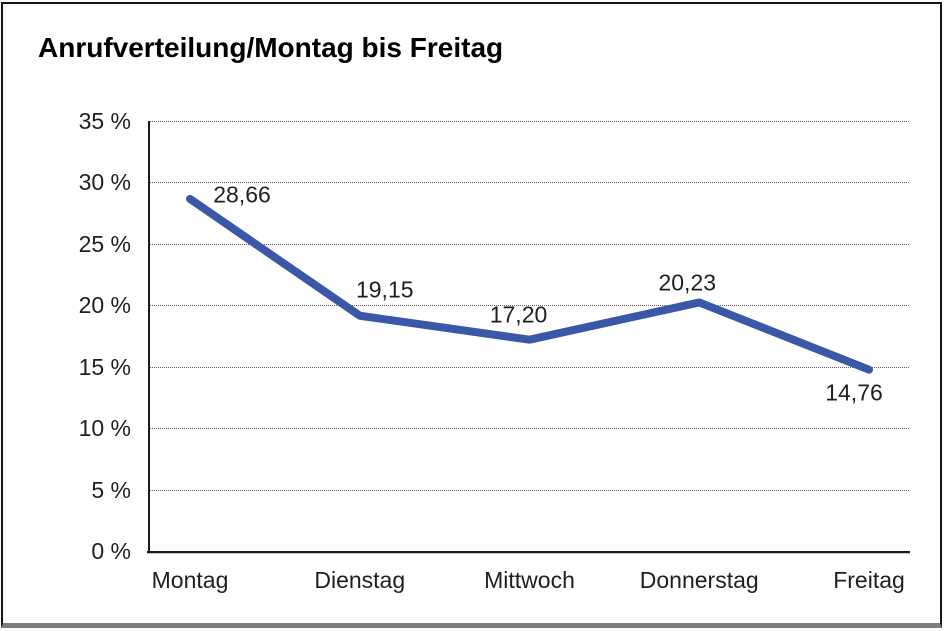 The width and height of the screenshot is (945, 631). I want to click on y-tick-label: 5 %, so click(111, 489).